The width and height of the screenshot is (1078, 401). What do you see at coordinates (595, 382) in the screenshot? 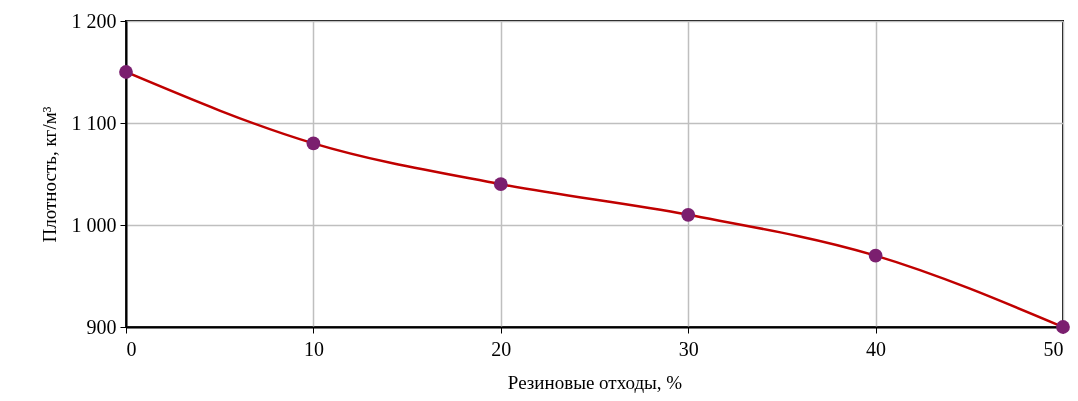
I see `x-axis-title: Резиновые отходы, %` at bounding box center [595, 382].